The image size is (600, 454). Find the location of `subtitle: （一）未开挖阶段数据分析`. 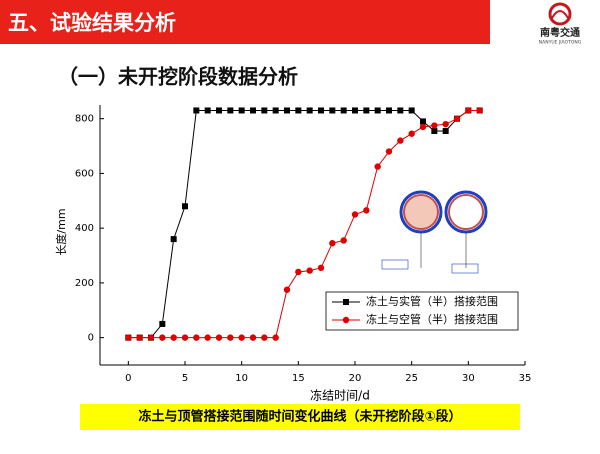

subtitle: （一）未开挖阶段数据分析 is located at coordinates (178, 77).